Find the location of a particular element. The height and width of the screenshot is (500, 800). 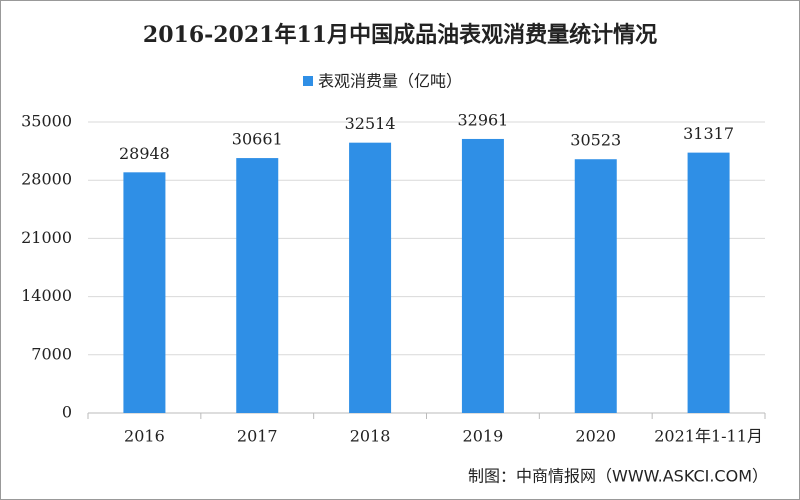

data-label: 31317 is located at coordinates (708, 133).